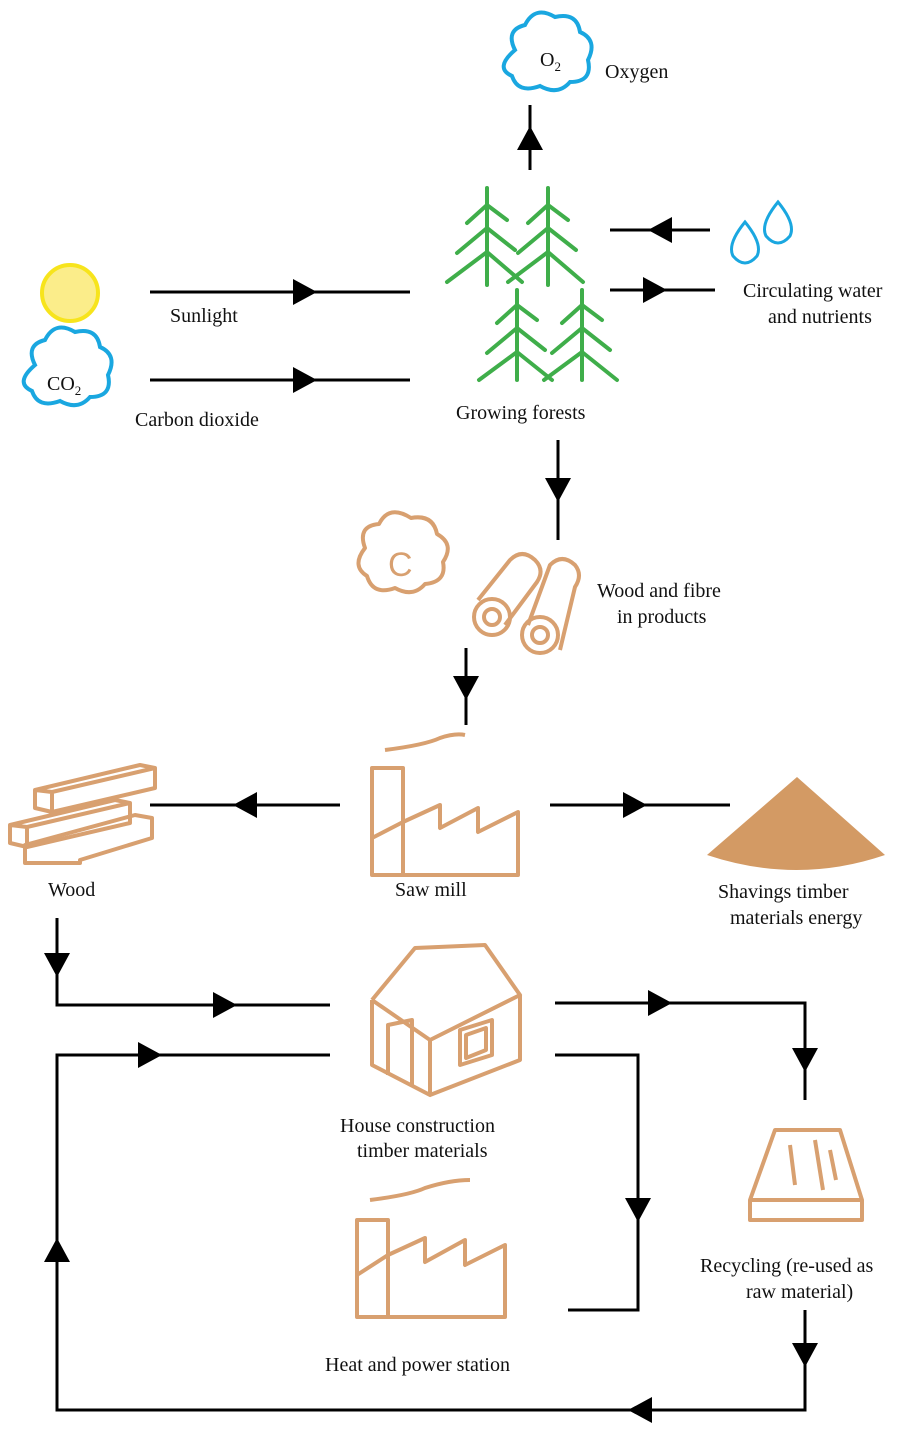 This screenshot has width=917, height=1431. I want to click on symbol: CO2, so click(64, 385).